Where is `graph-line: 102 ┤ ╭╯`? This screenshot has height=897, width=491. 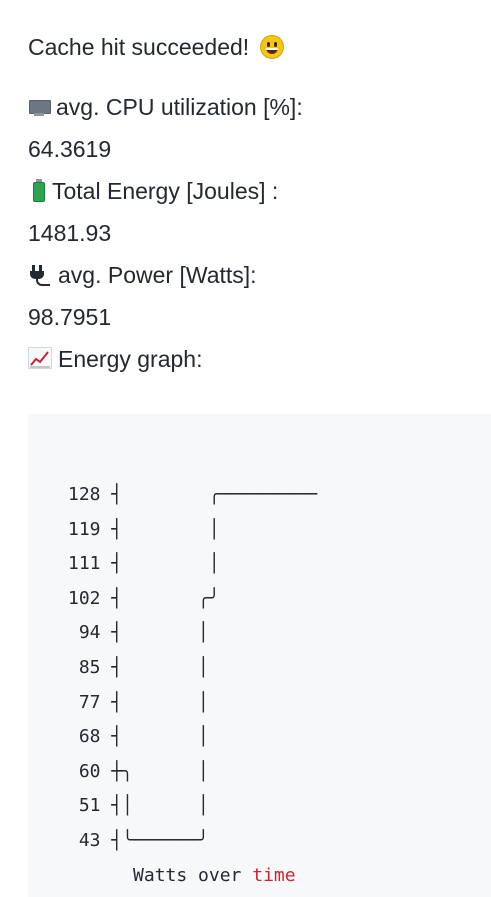
graph-line: 102 ┤ ╭╯ is located at coordinates (144, 598).